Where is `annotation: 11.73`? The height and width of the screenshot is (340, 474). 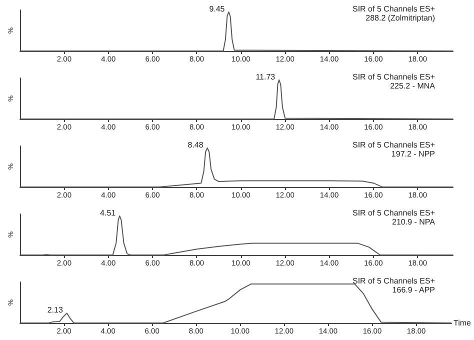
annotation: 11.73 is located at coordinates (266, 77).